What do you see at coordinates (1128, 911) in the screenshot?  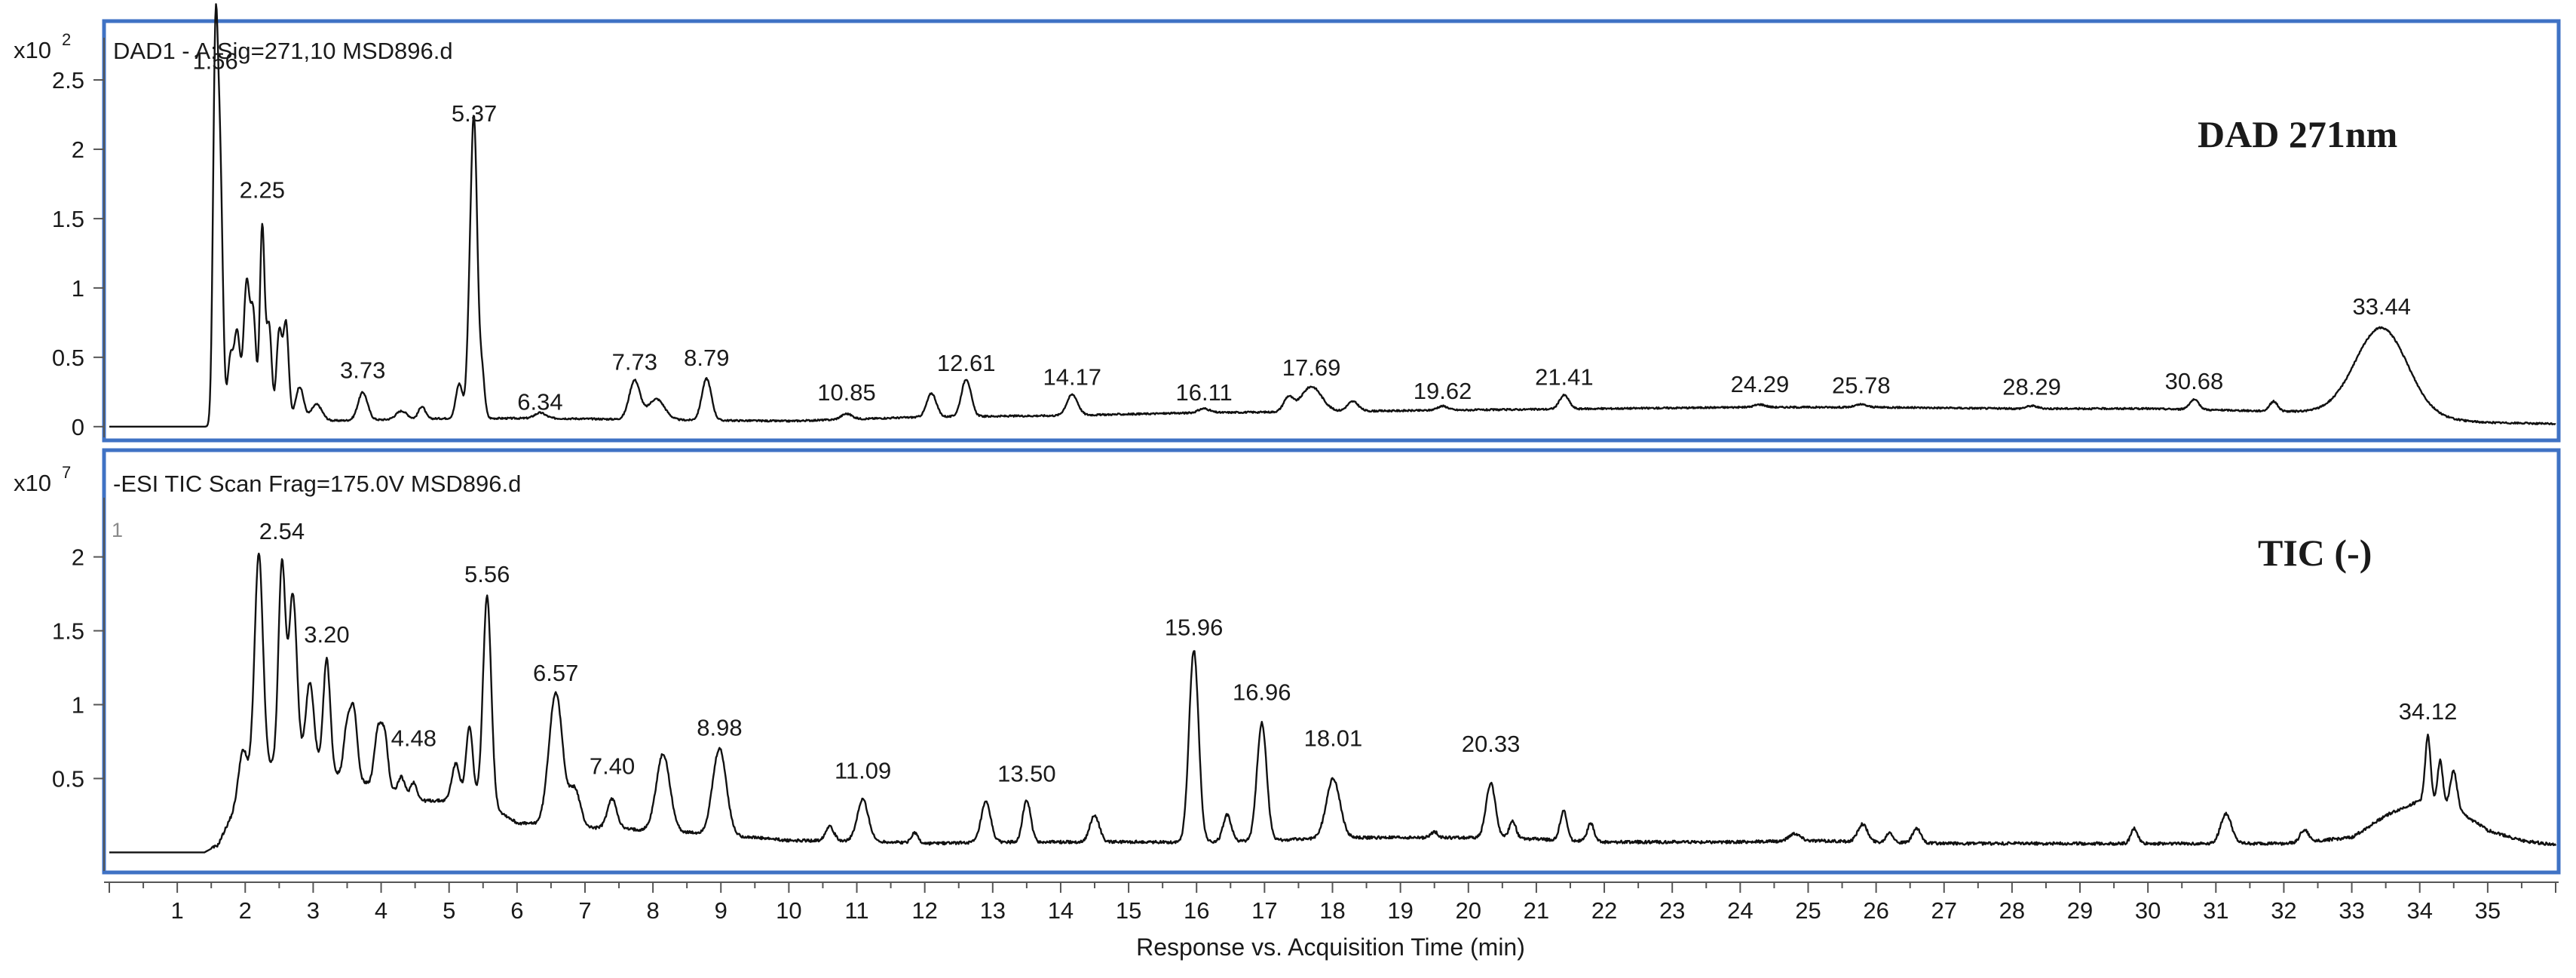 I see `x-tick-label: 15` at bounding box center [1128, 911].